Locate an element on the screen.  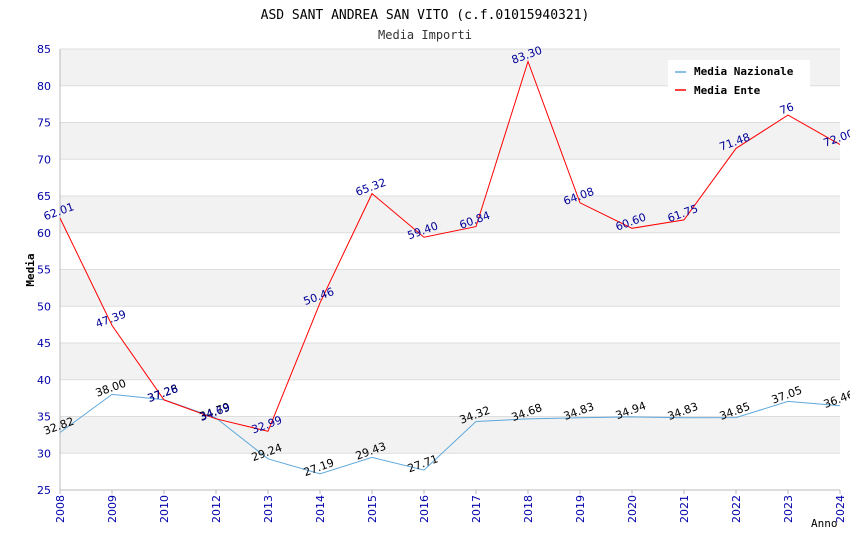
y-tick-label: 50 is located at coordinates (44, 306).